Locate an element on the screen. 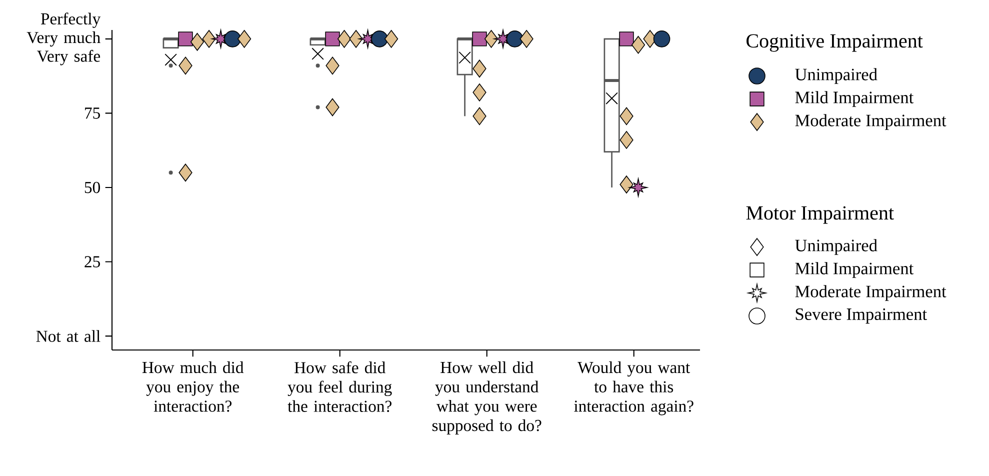 The width and height of the screenshot is (989, 476). x-tick-label: How safe did you feel during the interaction? is located at coordinates (340, 386).